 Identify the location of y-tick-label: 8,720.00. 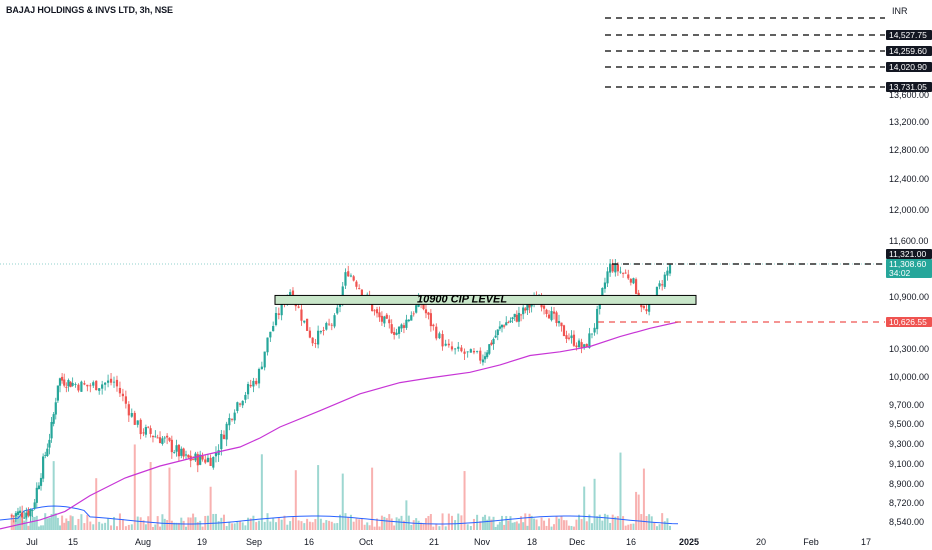
(906, 503).